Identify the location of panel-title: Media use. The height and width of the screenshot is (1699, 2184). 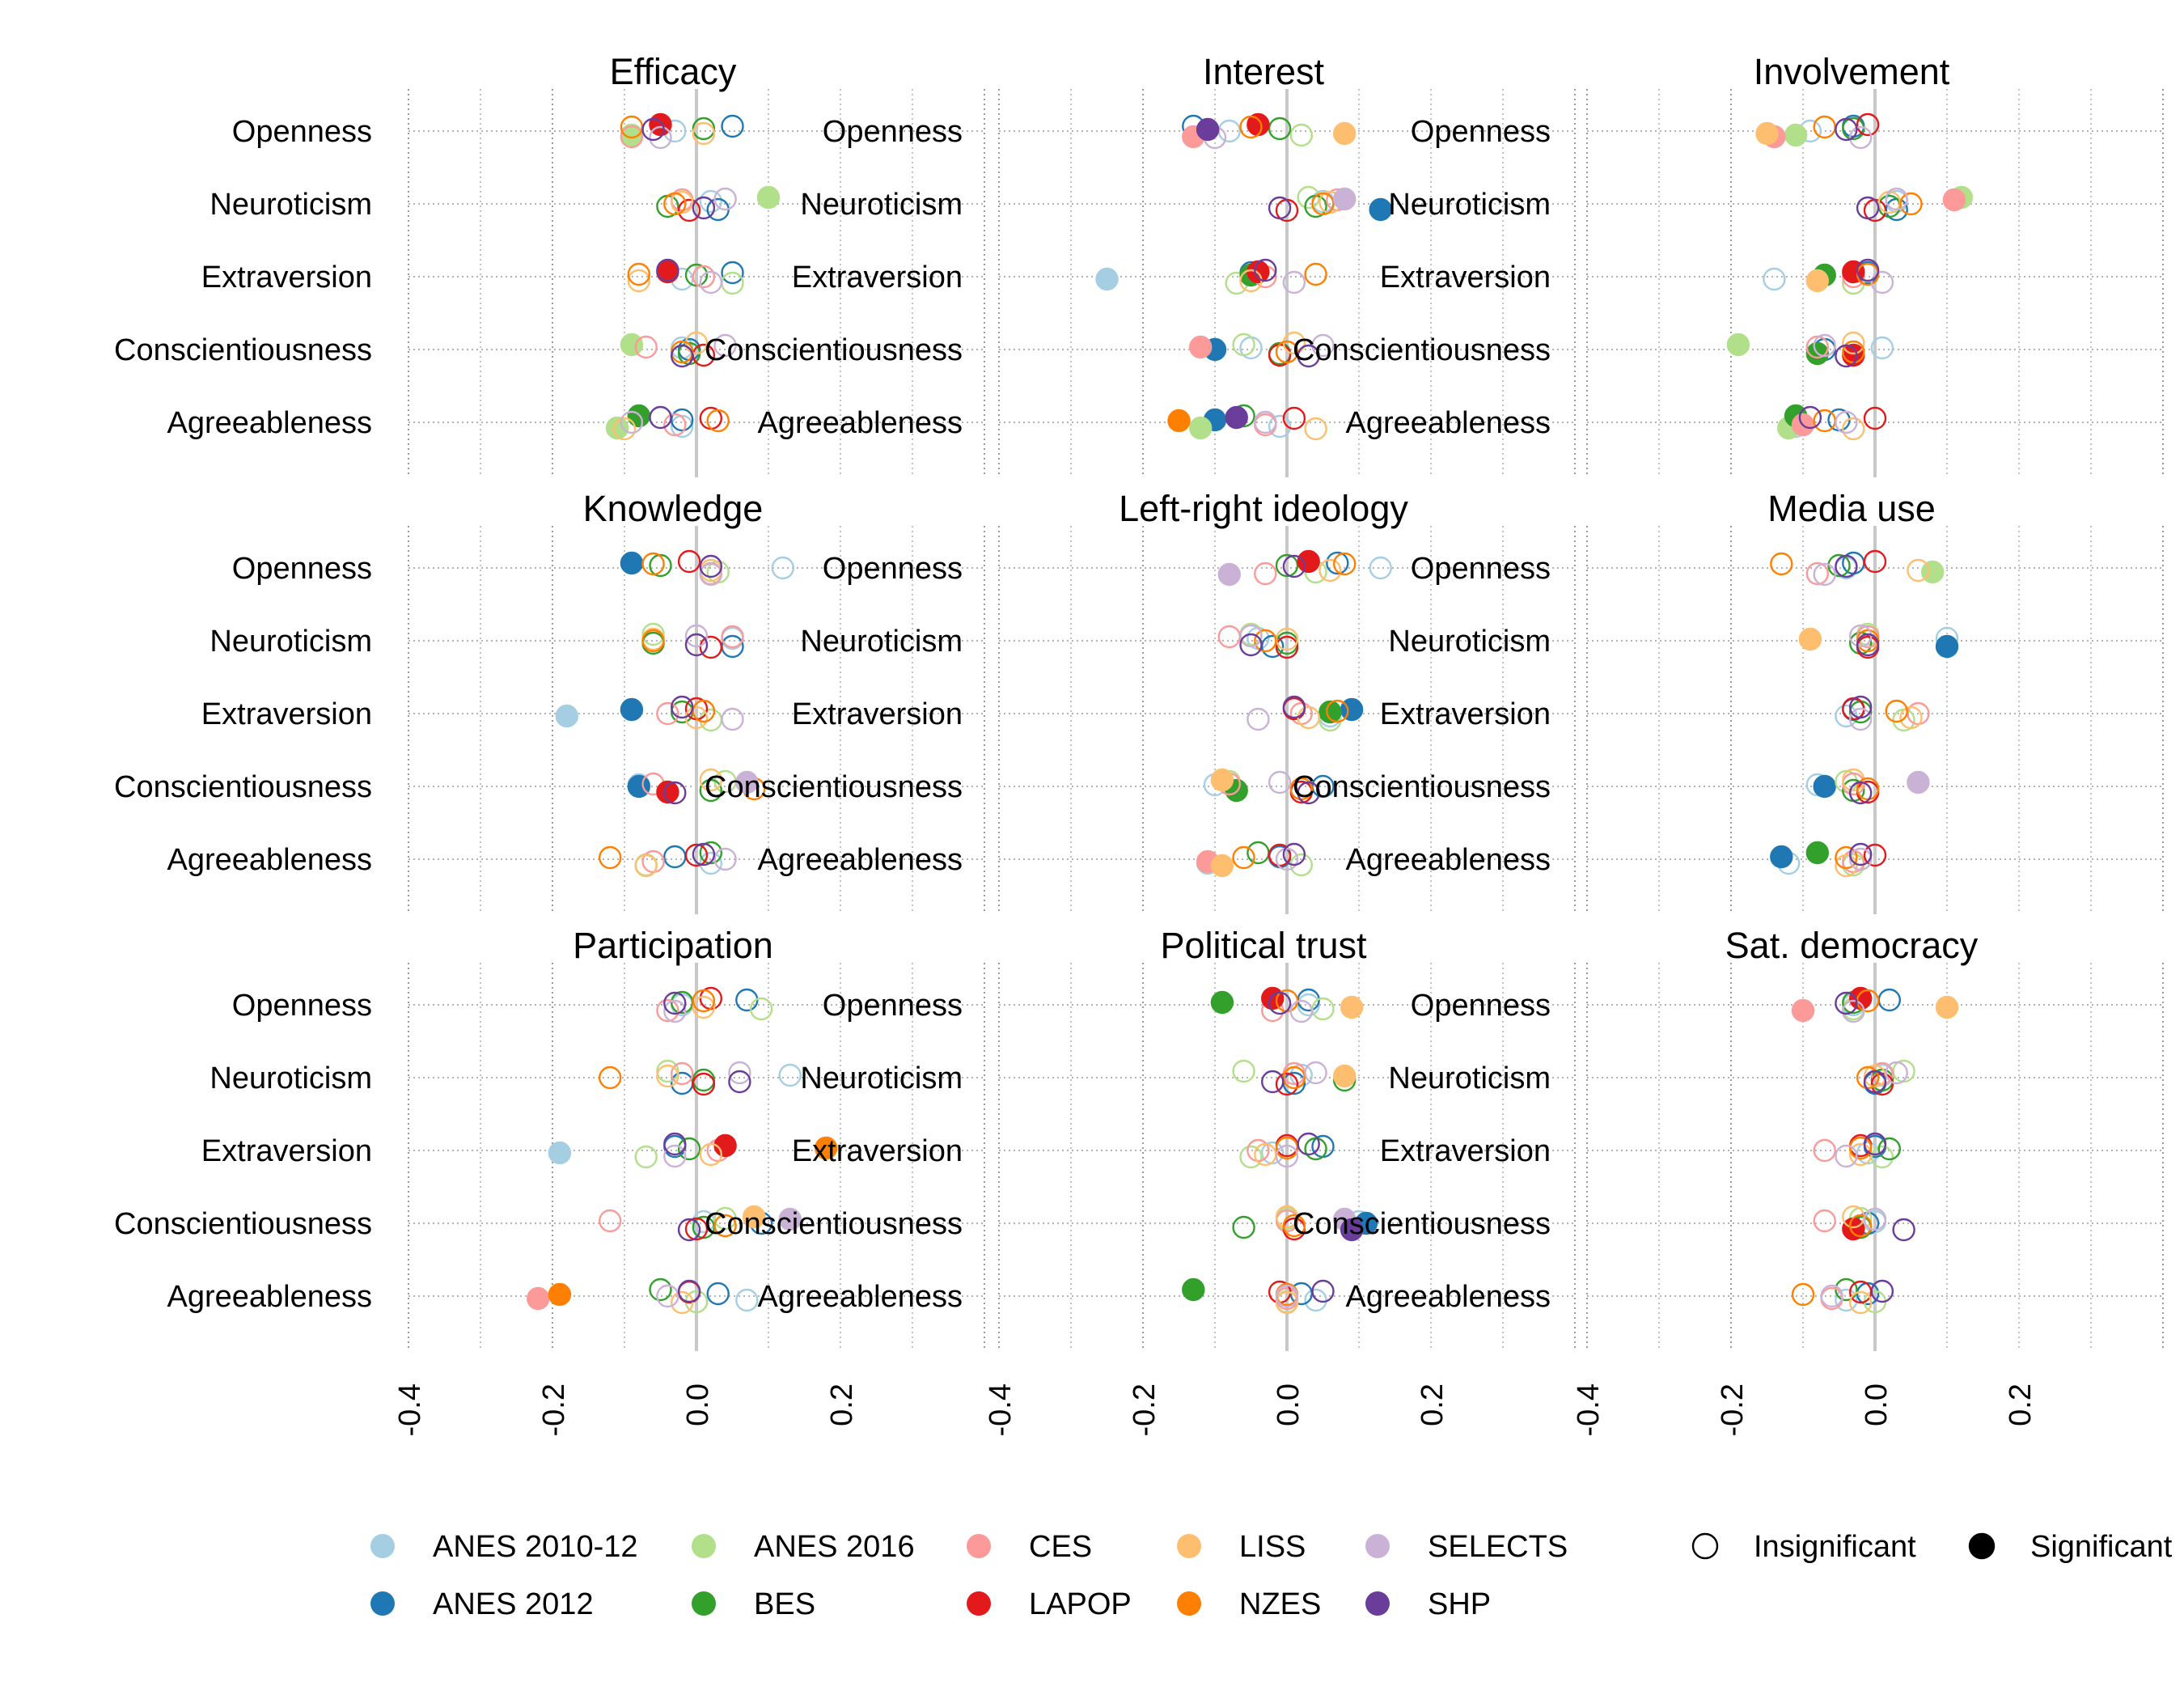
(1851, 508).